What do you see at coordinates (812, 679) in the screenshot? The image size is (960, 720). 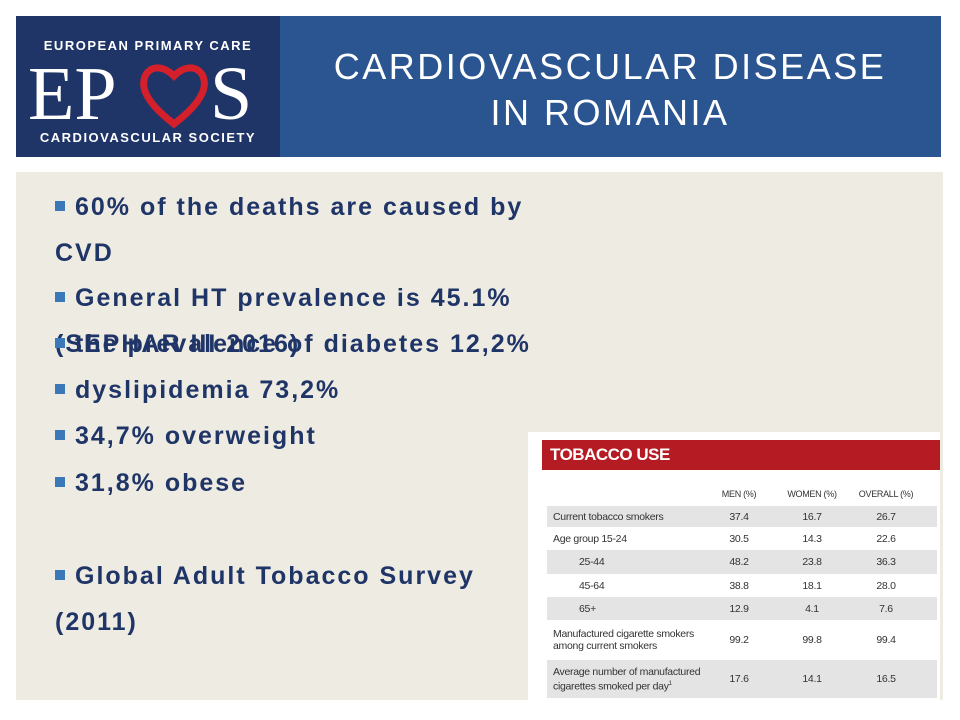 I see `cell: 14.1` at bounding box center [812, 679].